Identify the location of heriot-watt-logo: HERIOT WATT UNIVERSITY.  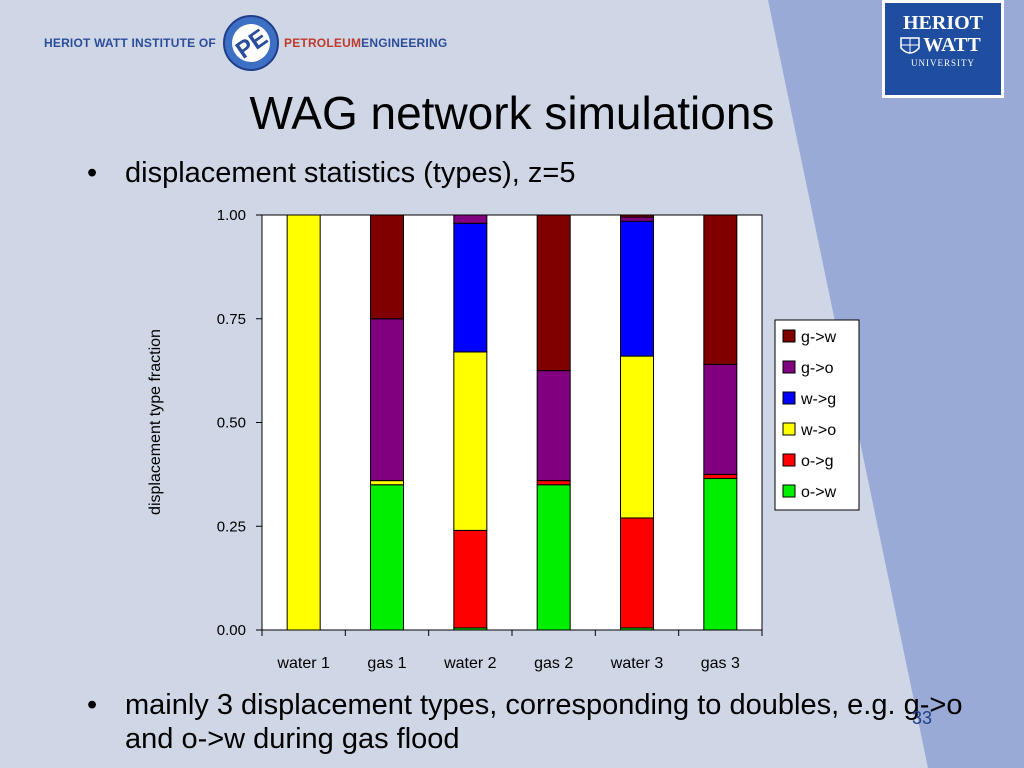
(943, 49).